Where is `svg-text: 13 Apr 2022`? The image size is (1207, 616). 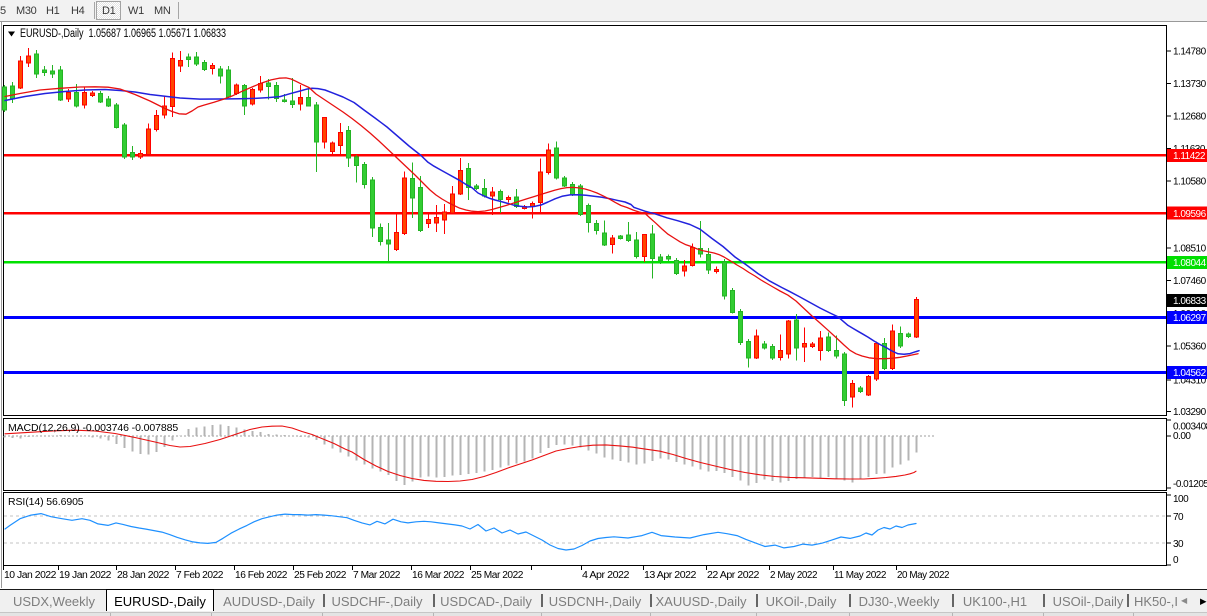 svg-text: 13 Apr 2022 is located at coordinates (670, 575).